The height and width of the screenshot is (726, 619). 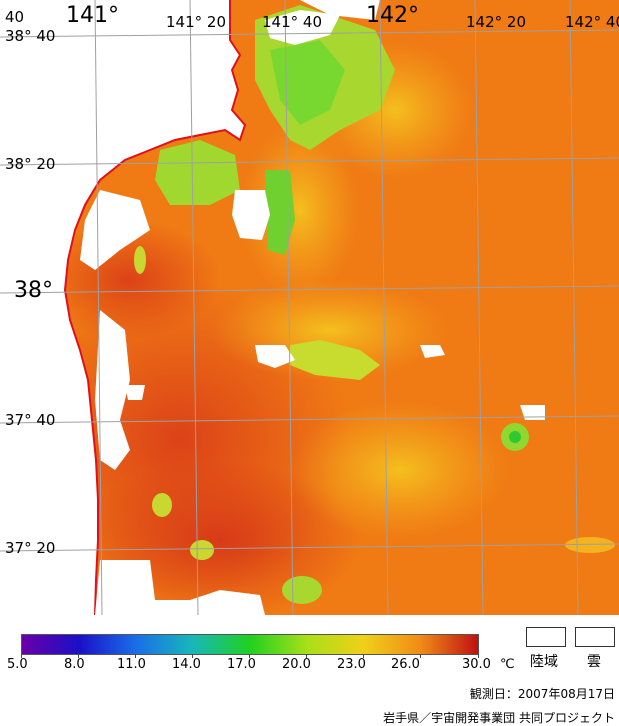 I want to click on project-credit: 岩手県／宇宙開発事業団 共同プロジェクト, so click(x=499, y=718).